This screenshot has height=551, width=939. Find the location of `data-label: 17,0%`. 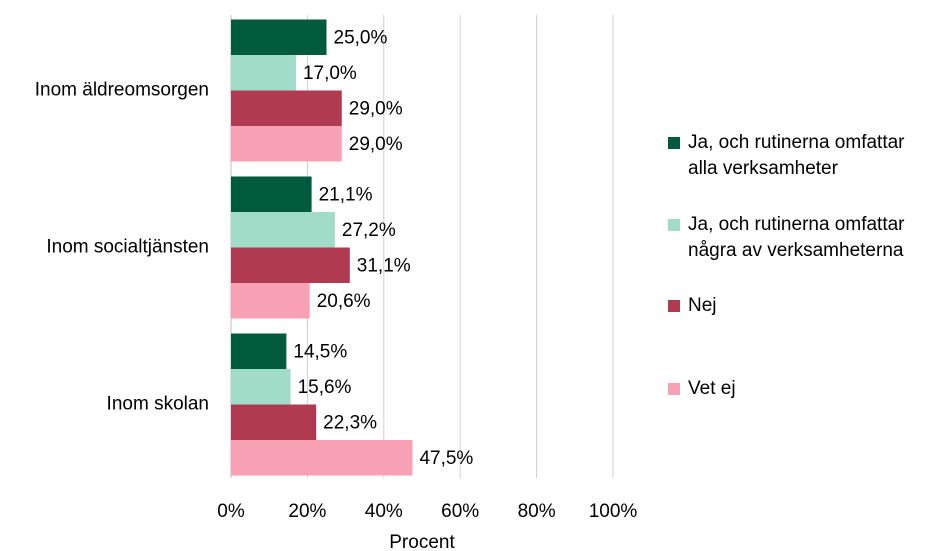

data-label: 17,0% is located at coordinates (330, 73).